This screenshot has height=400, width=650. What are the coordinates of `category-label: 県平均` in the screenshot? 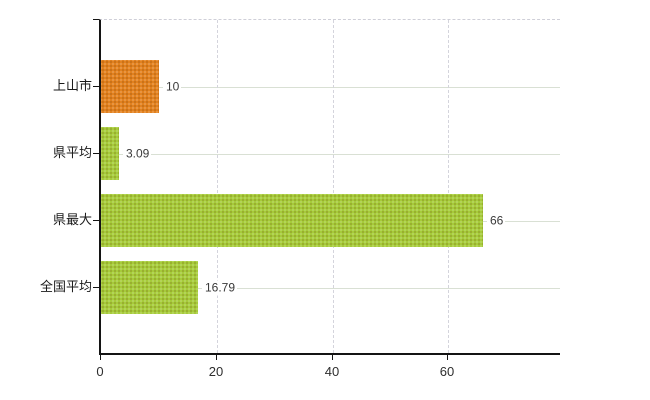 It's located at (72, 152).